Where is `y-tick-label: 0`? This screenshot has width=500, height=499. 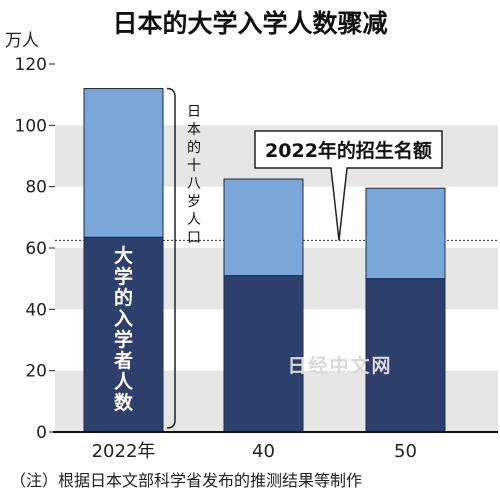
y-tick-label: 0 is located at coordinates (41, 433).